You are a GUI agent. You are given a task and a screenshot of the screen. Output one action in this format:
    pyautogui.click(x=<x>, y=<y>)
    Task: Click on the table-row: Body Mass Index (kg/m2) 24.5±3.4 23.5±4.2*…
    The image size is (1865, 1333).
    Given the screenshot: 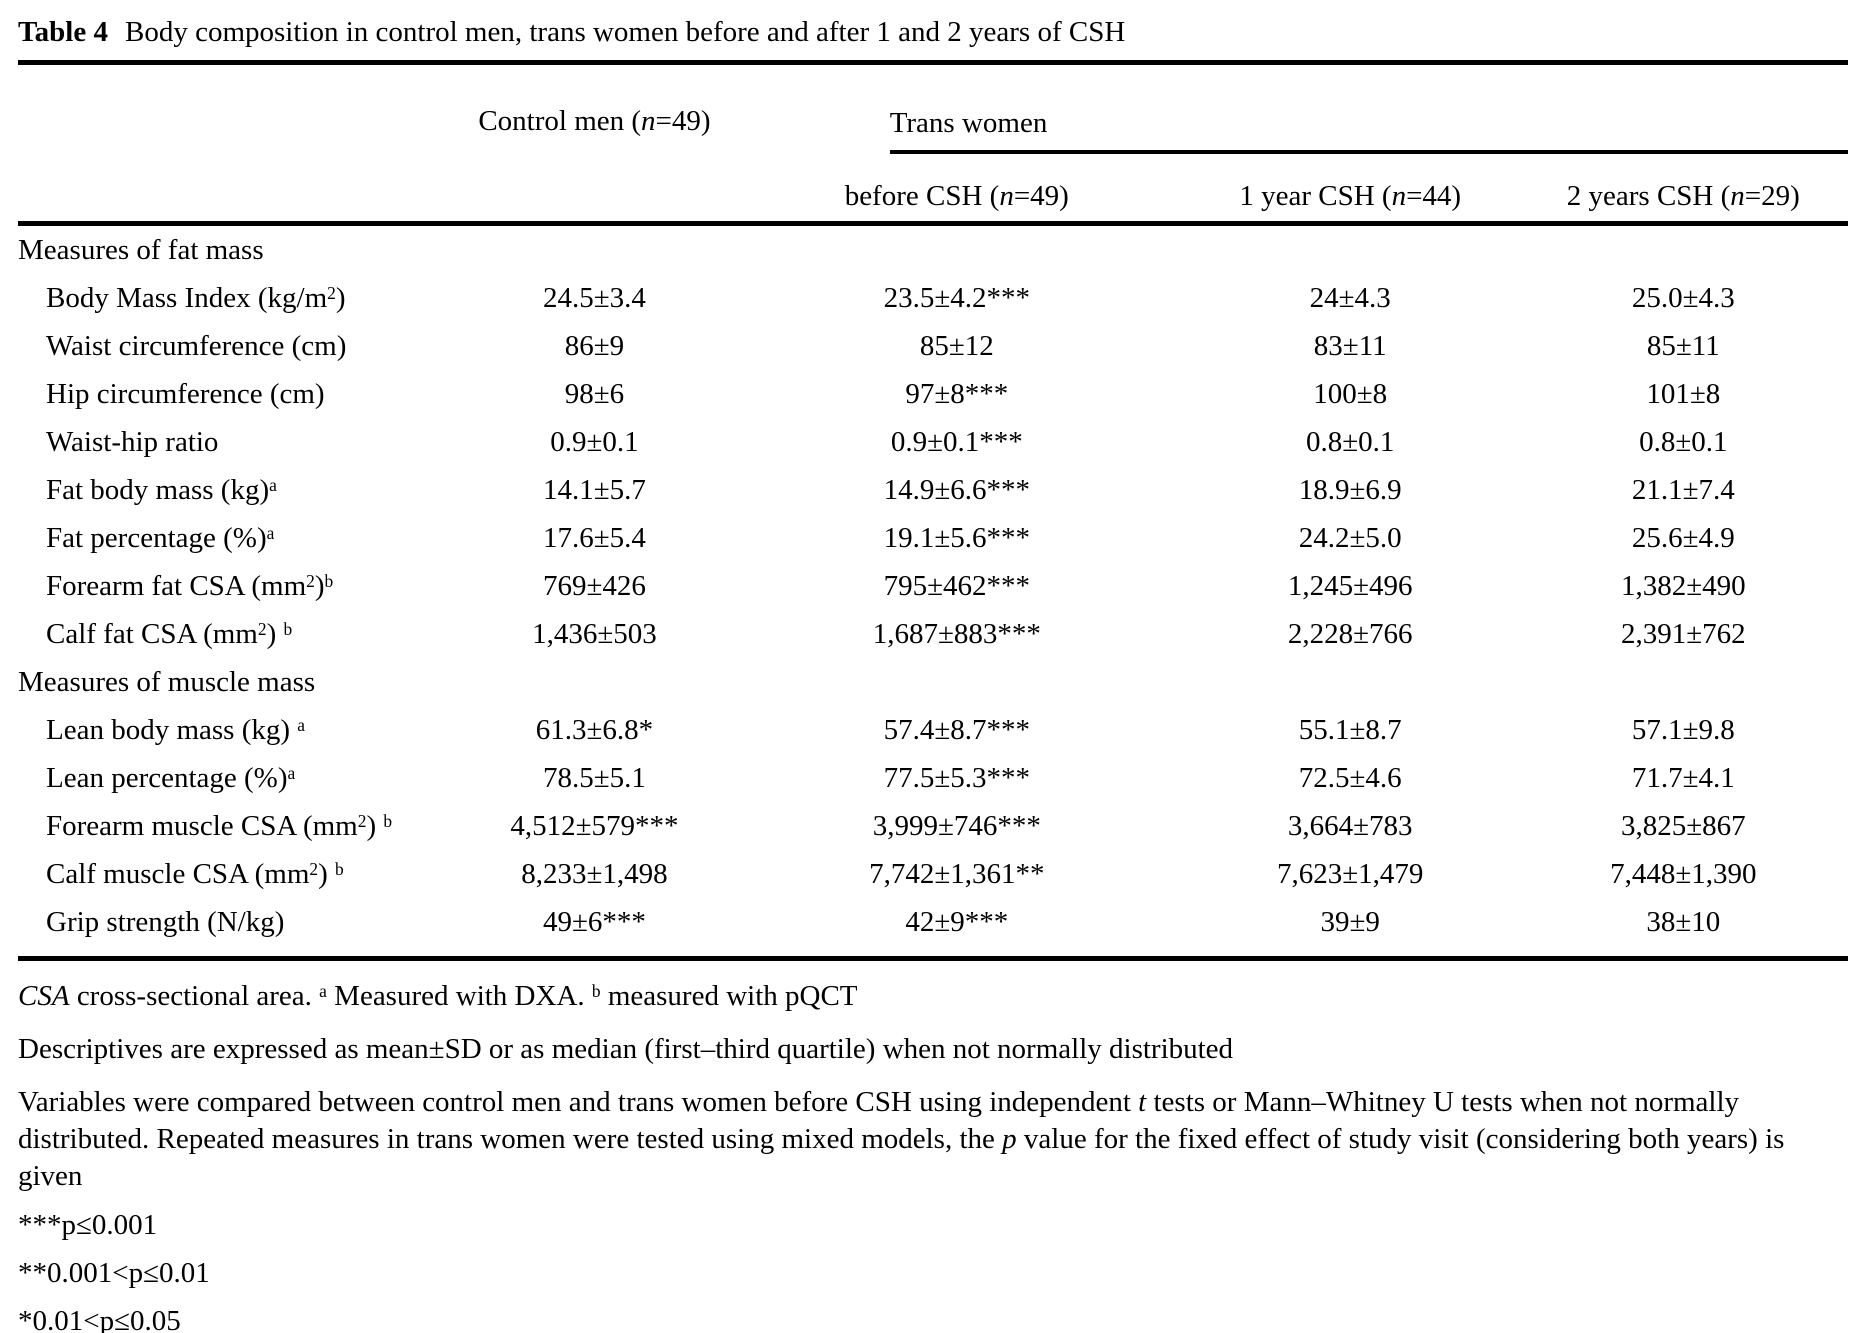 What is the action you would take?
    pyautogui.click(x=933, y=298)
    